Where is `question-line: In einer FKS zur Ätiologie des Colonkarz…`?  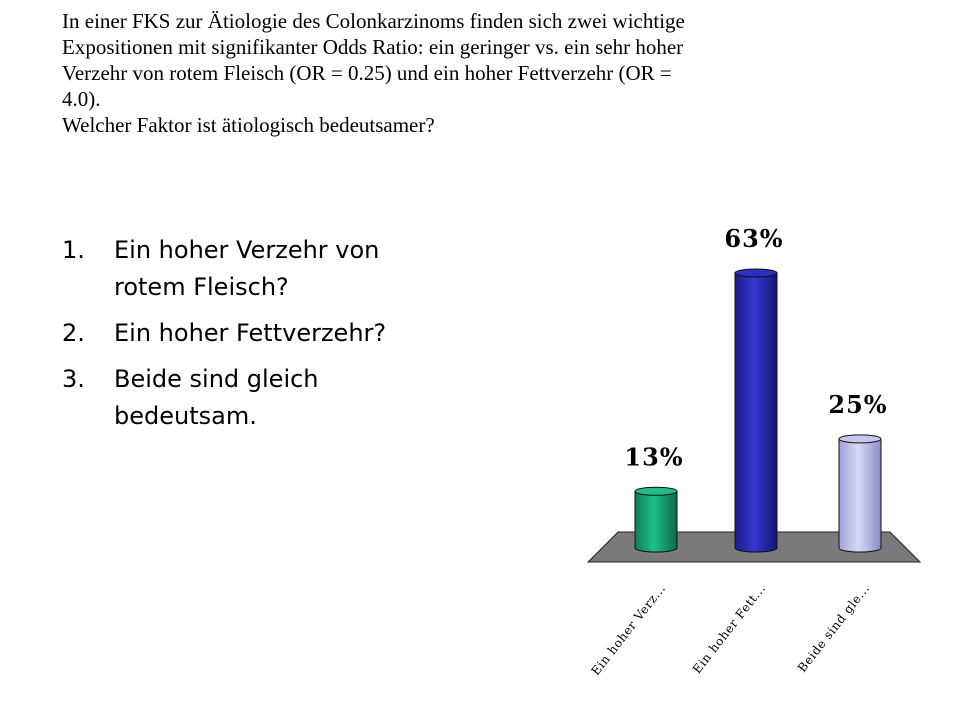 question-line: In einer FKS zur Ätiologie des Colonkarz… is located at coordinates (373, 21).